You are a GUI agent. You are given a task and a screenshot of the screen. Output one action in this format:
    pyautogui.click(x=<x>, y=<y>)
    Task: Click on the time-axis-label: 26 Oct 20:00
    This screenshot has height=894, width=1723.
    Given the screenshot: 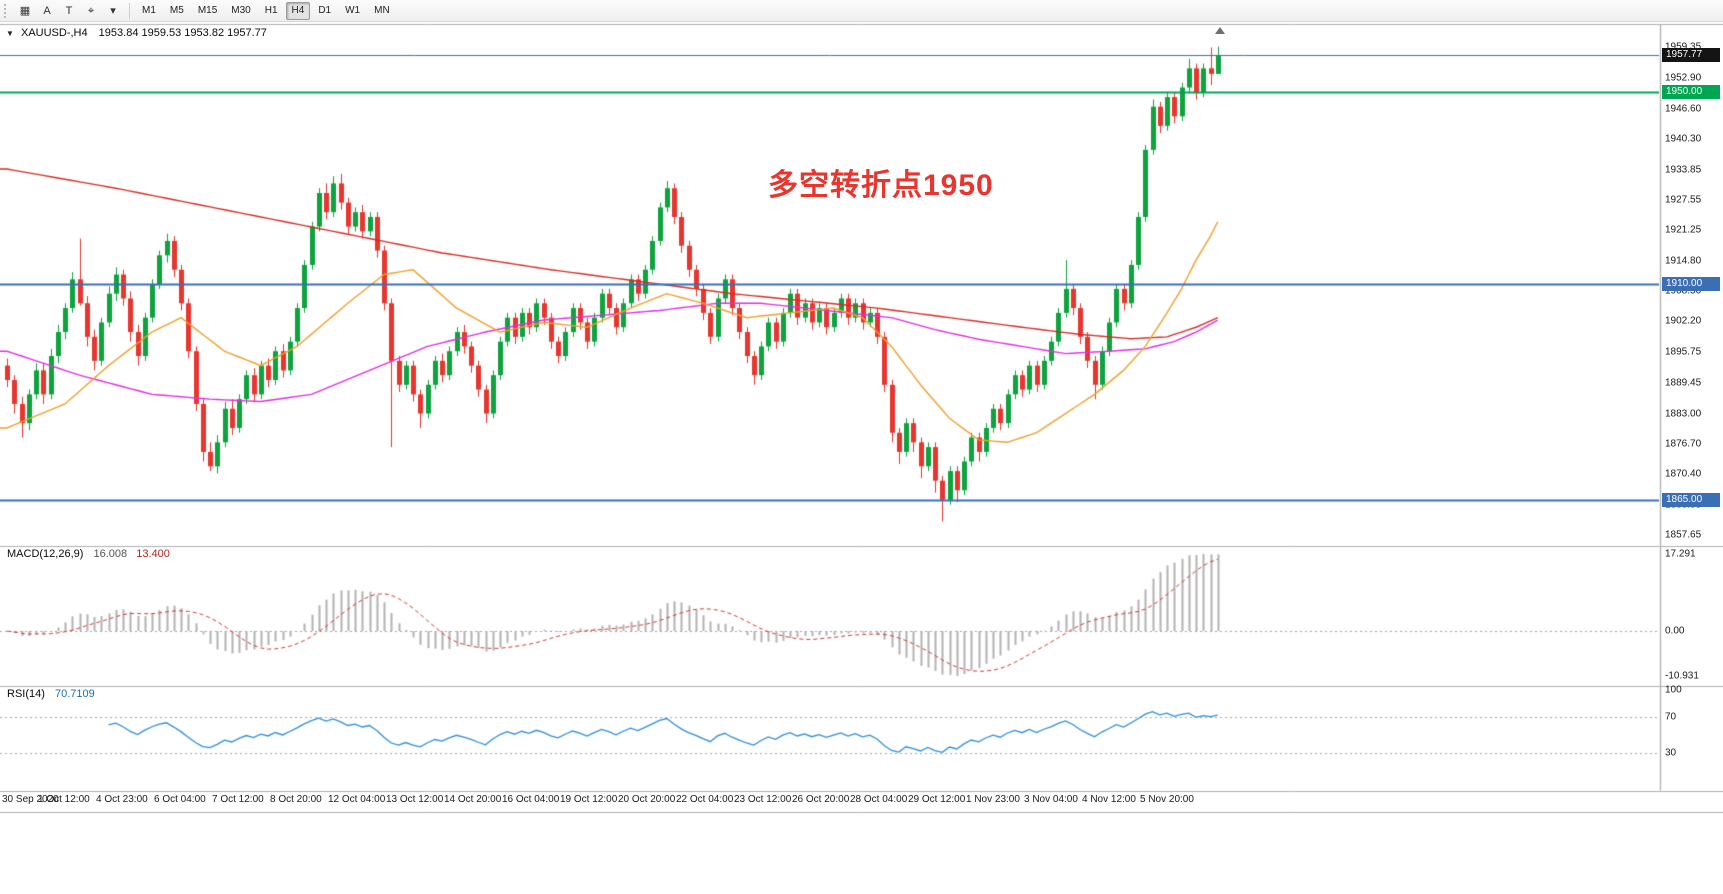 What is the action you would take?
    pyautogui.click(x=821, y=799)
    